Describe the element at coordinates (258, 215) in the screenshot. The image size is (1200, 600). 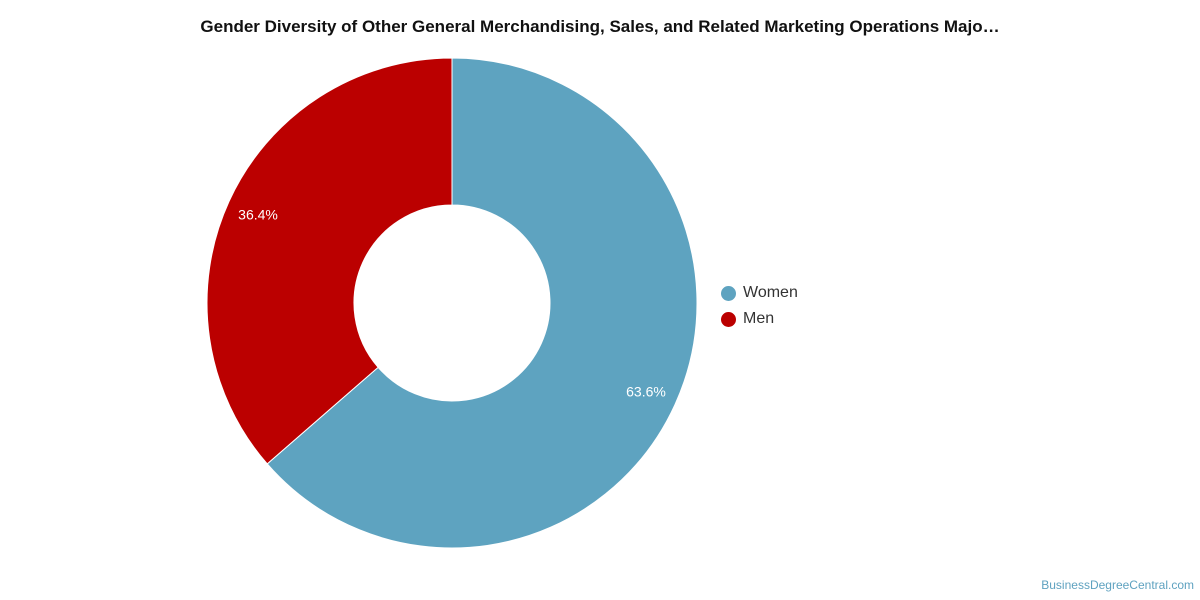
I see `data-label-men: 36.4%` at that location.